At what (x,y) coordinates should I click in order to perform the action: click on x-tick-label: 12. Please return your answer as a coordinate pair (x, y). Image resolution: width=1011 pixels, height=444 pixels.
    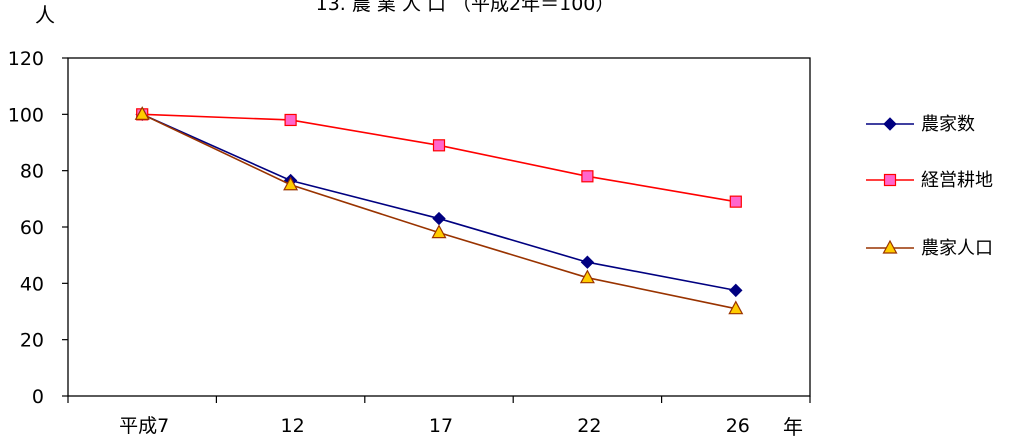
    Looking at the image, I should click on (293, 426).